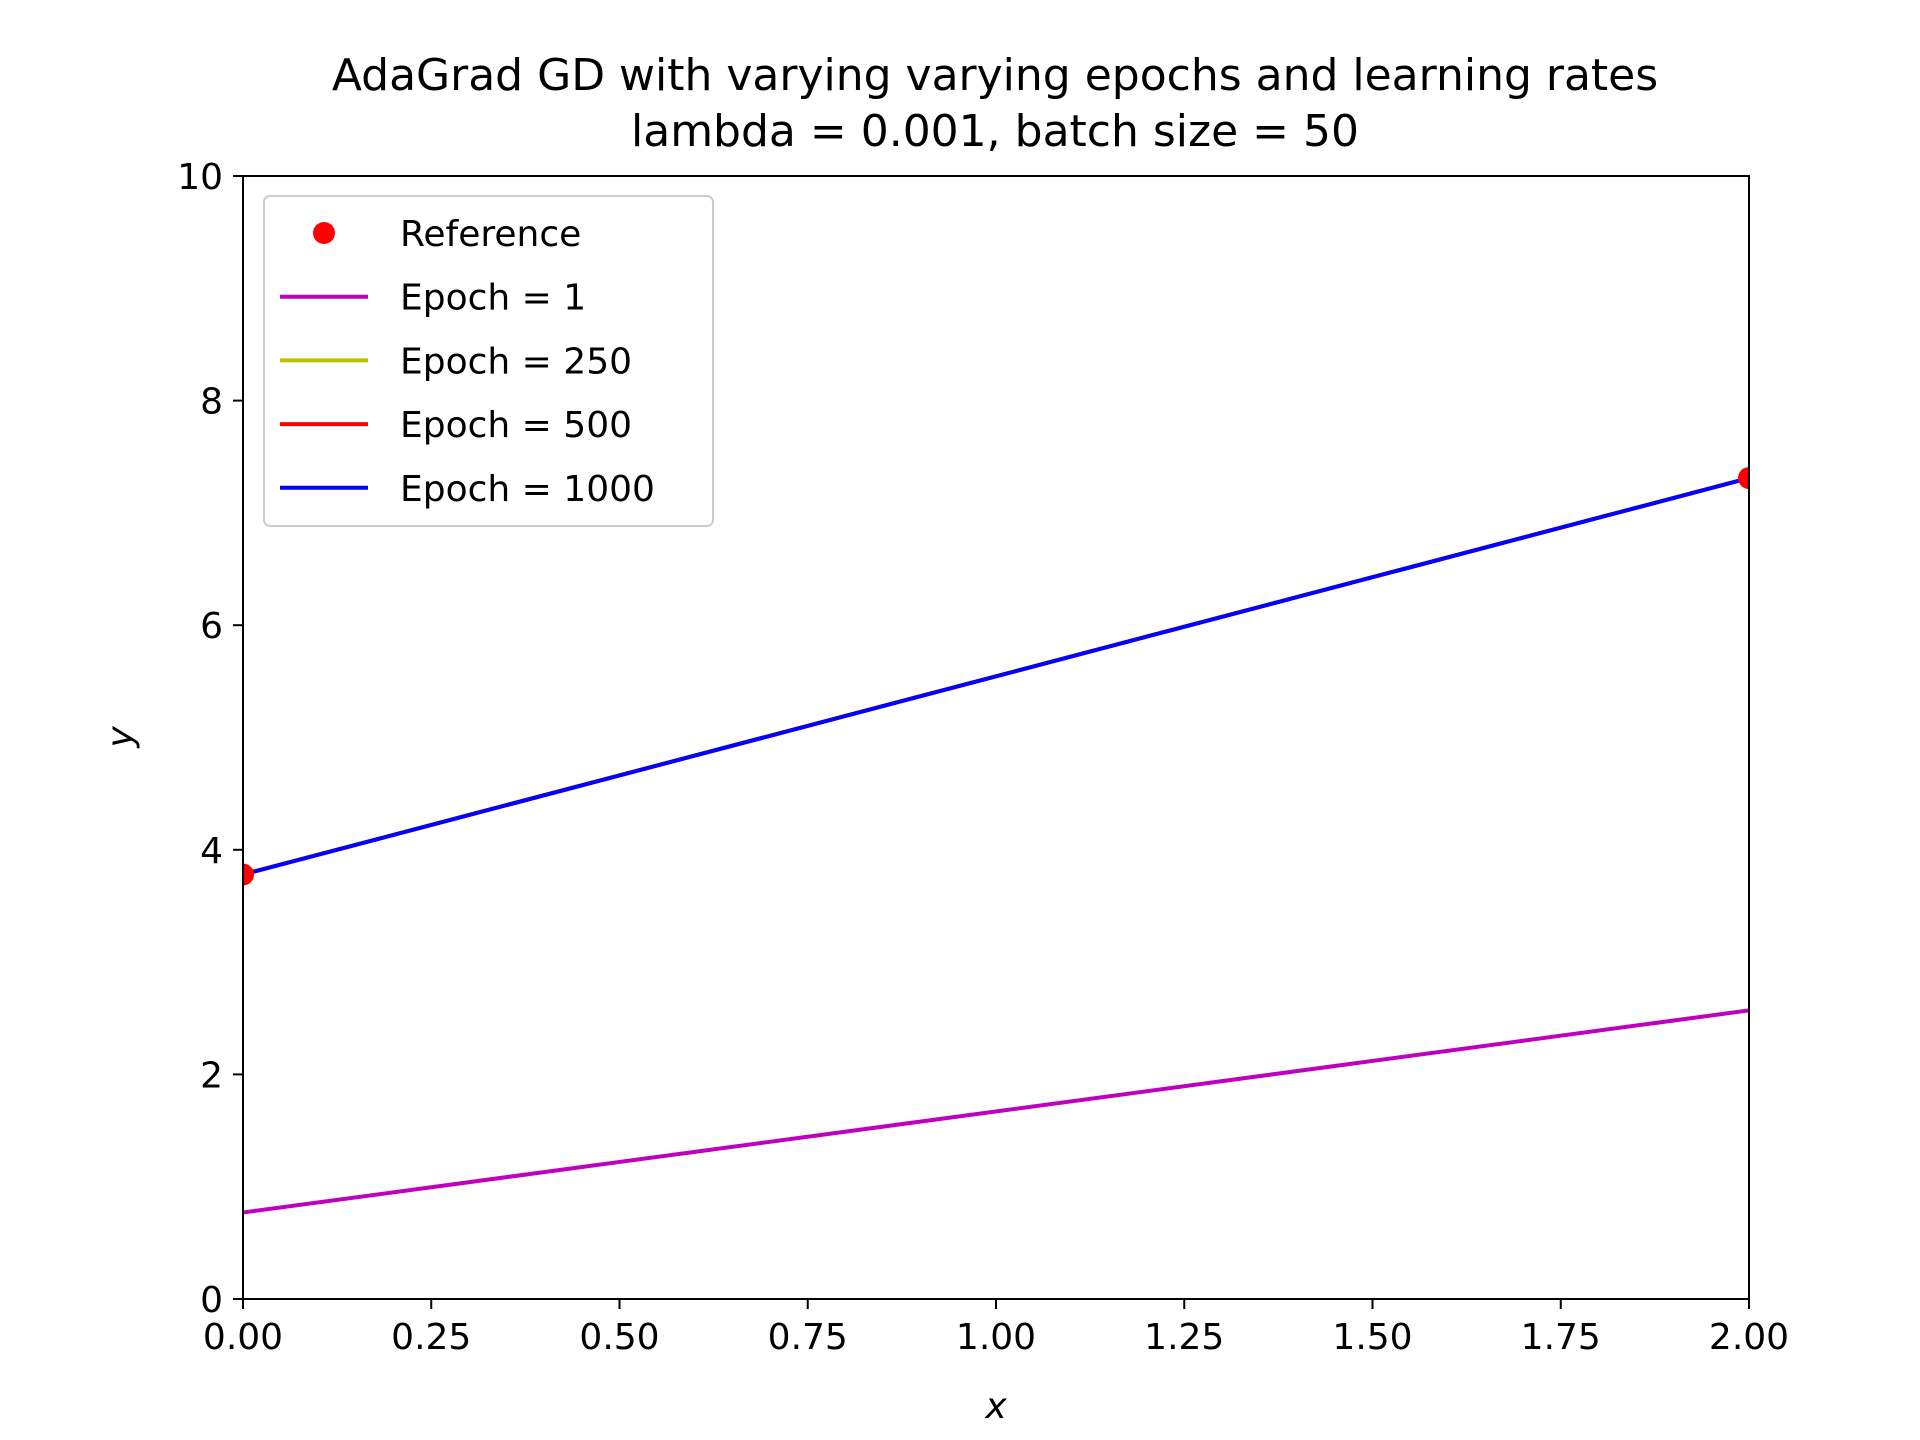 The height and width of the screenshot is (1440, 1920). What do you see at coordinates (211, 1075) in the screenshot?
I see `y-tick-label: 2` at bounding box center [211, 1075].